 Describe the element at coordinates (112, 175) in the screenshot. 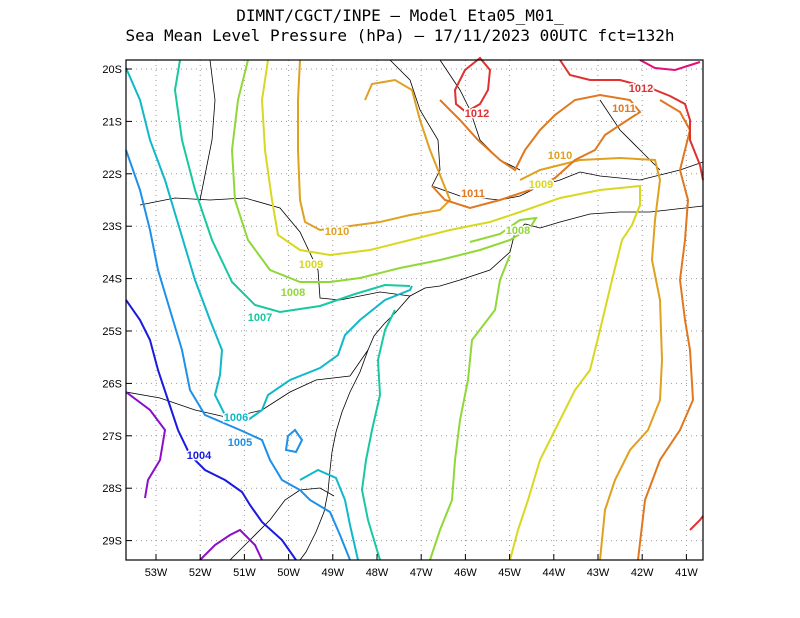

I see `lat-label: 22S` at that location.